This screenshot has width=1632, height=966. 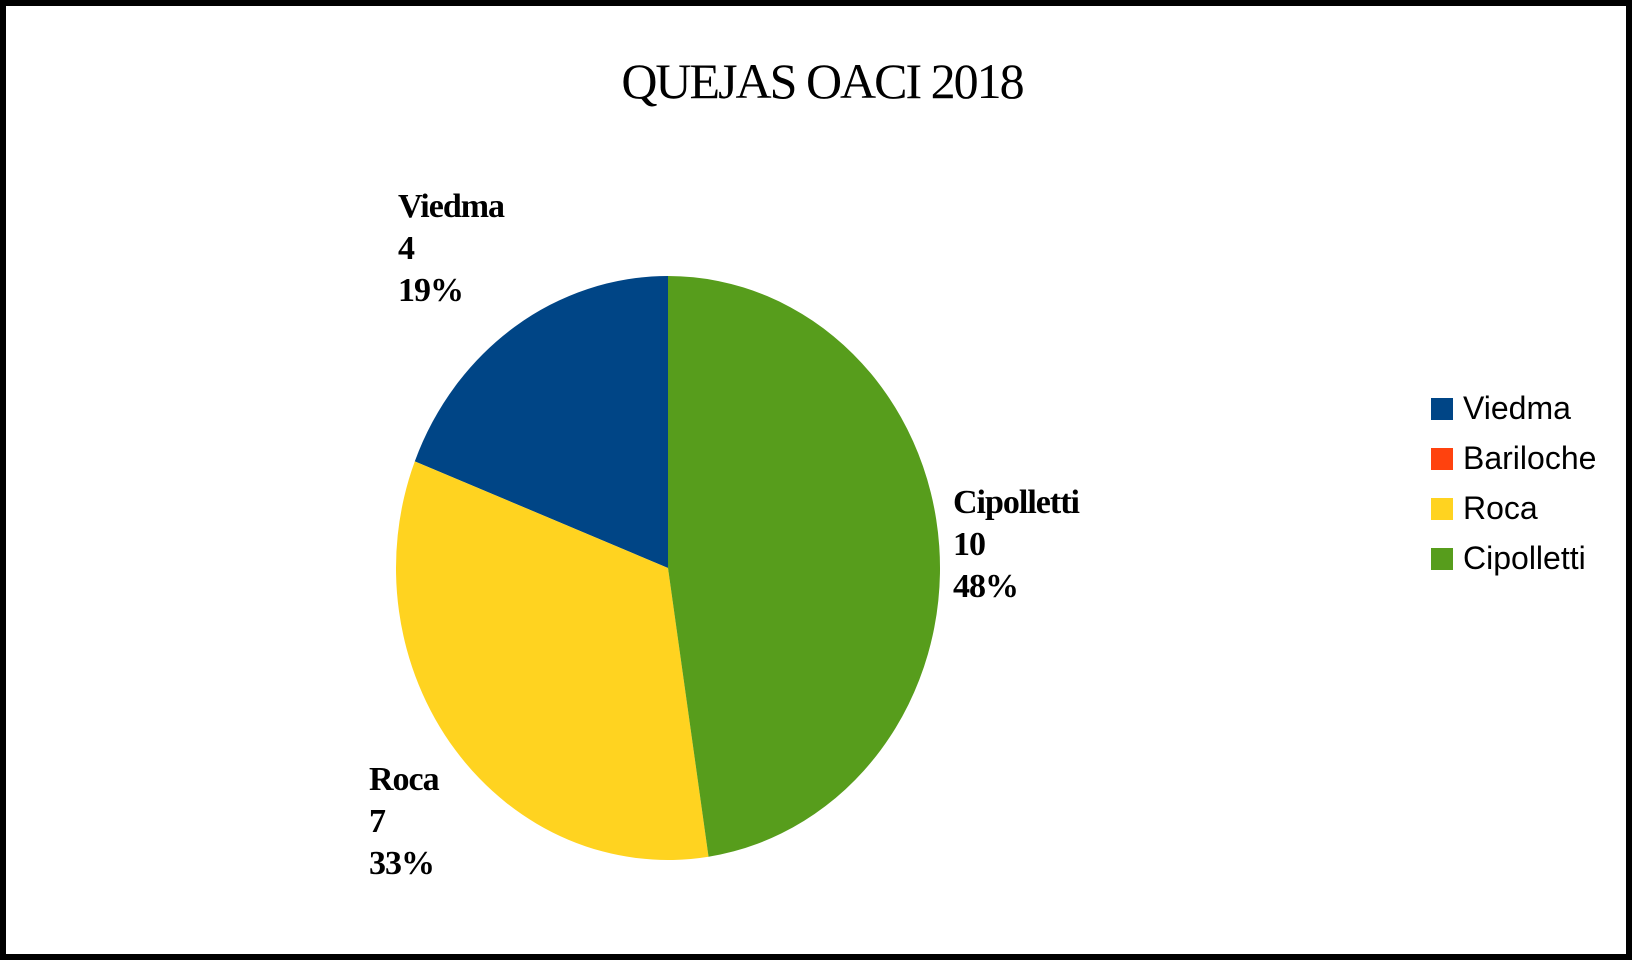 What do you see at coordinates (377, 821) in the screenshot?
I see `data-label-value: 7` at bounding box center [377, 821].